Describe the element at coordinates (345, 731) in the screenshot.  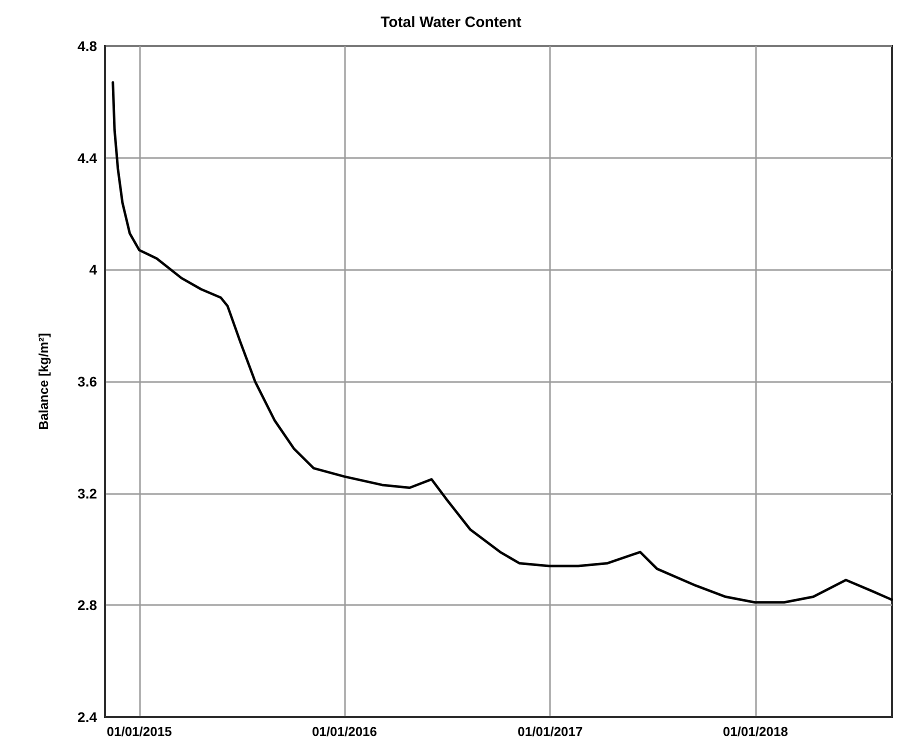
I see `x-tick-label: 01/01/2016` at that location.